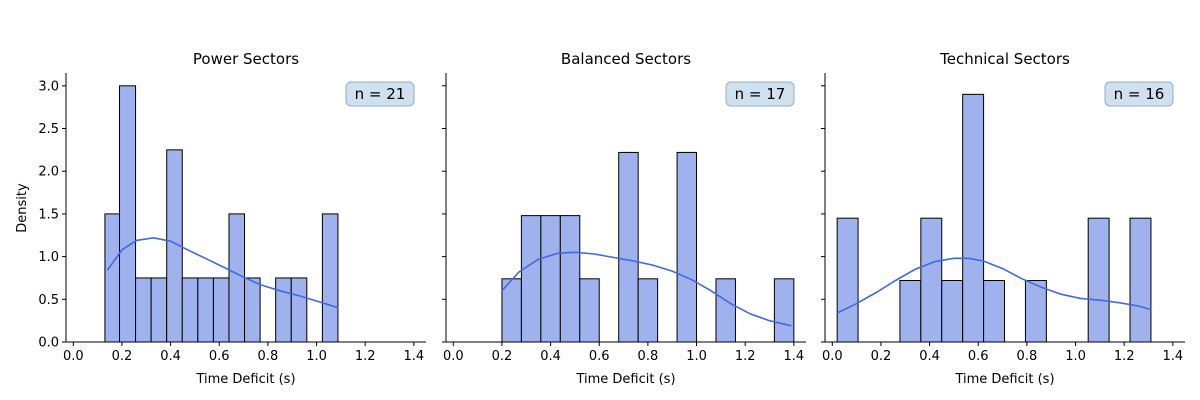 This screenshot has width=1200, height=400. I want to click on y-tick-label: 0.0, so click(48, 343).